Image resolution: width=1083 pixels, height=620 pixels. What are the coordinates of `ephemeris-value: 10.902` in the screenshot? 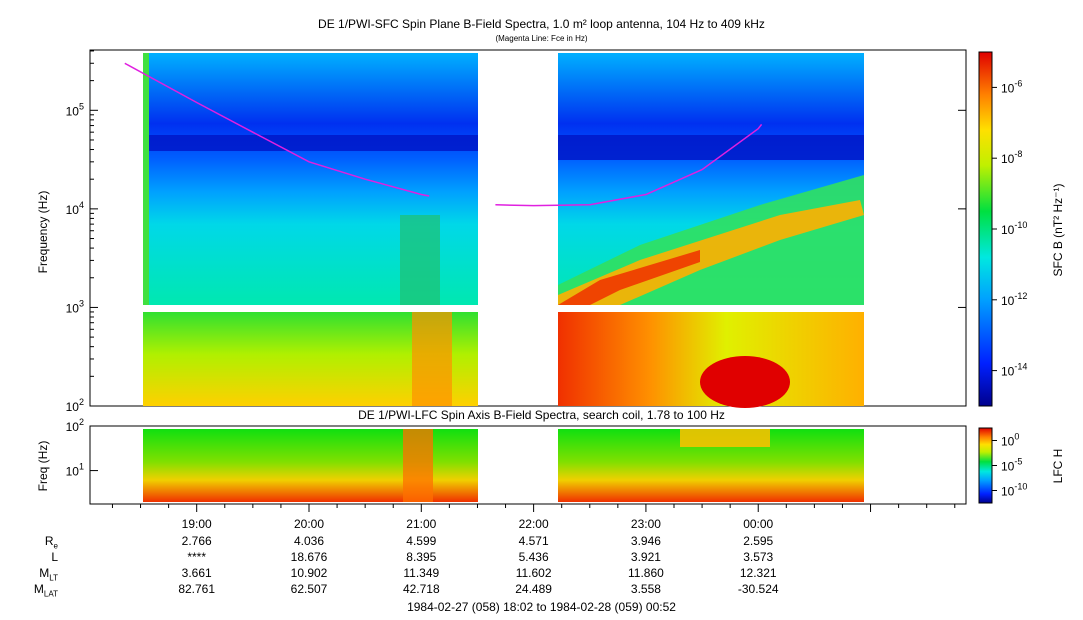 It's located at (309, 573).